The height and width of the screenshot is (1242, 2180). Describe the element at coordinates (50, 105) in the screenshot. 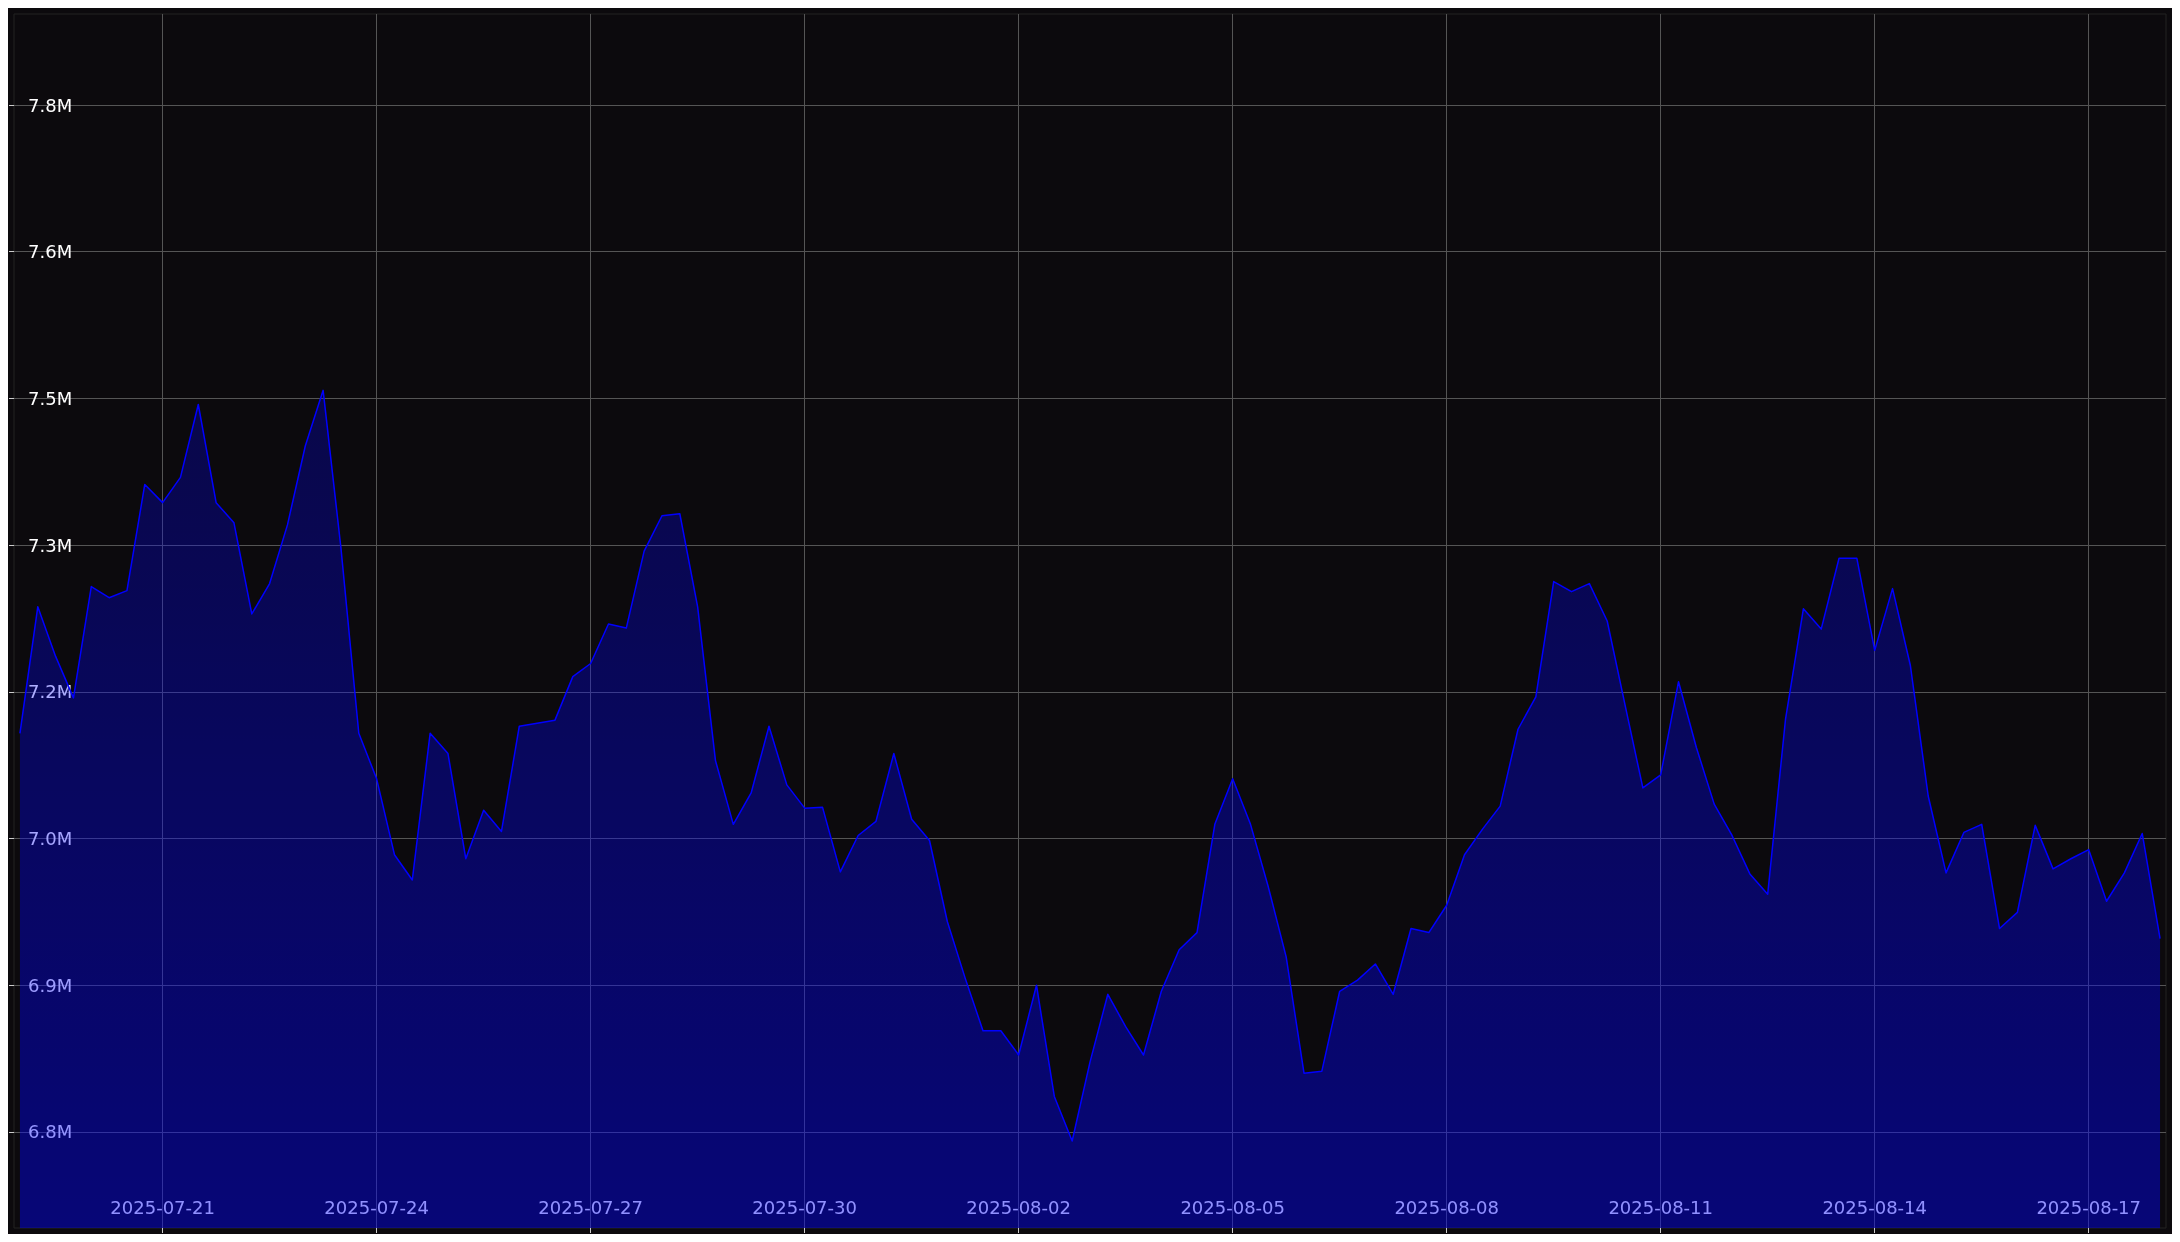

I see `y-tick-label: 7.8M` at that location.